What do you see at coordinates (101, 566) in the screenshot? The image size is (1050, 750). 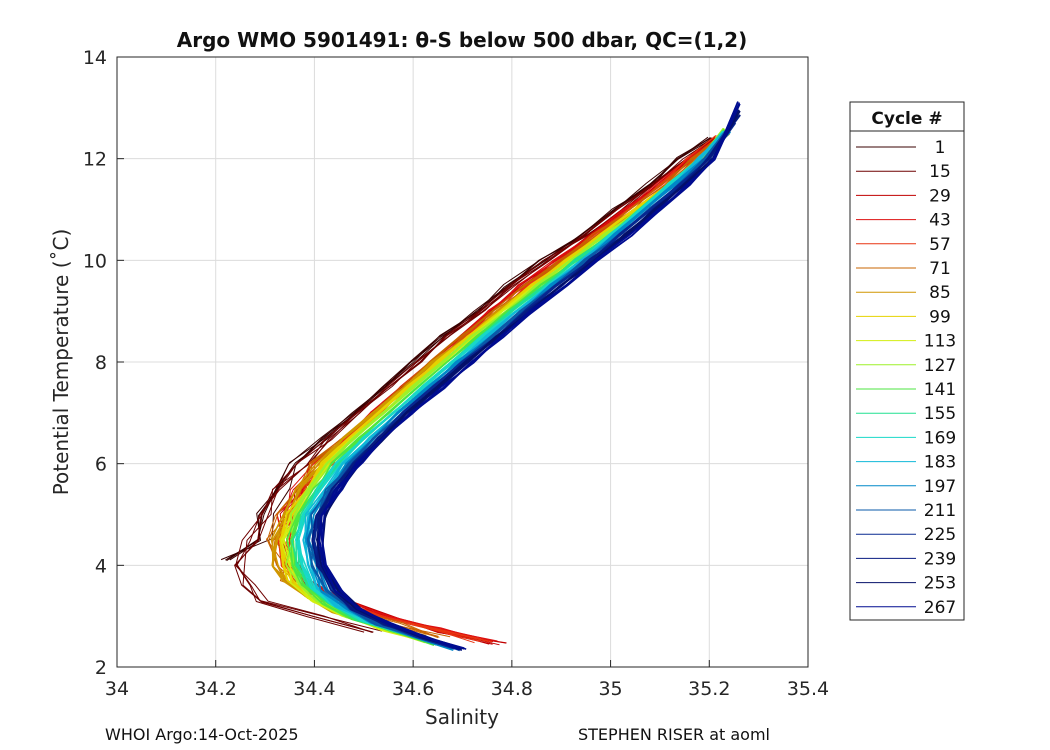 I see `y-tick-label: 4` at bounding box center [101, 566].